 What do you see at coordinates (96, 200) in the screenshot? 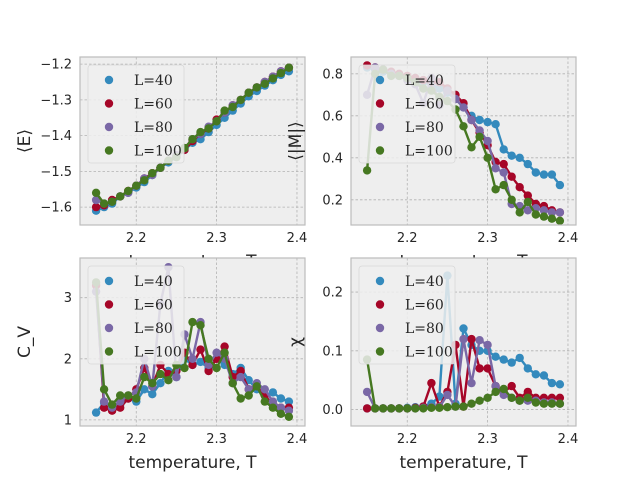
I see `energy-point-L80` at bounding box center [96, 200].